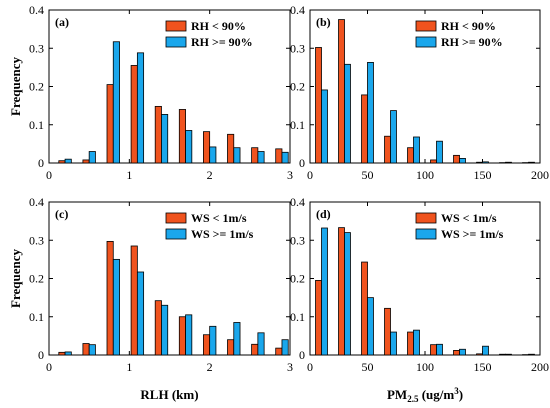 This screenshot has width=550, height=408. I want to click on legend: RH < 90% RH >= 90%, so click(209, 34).